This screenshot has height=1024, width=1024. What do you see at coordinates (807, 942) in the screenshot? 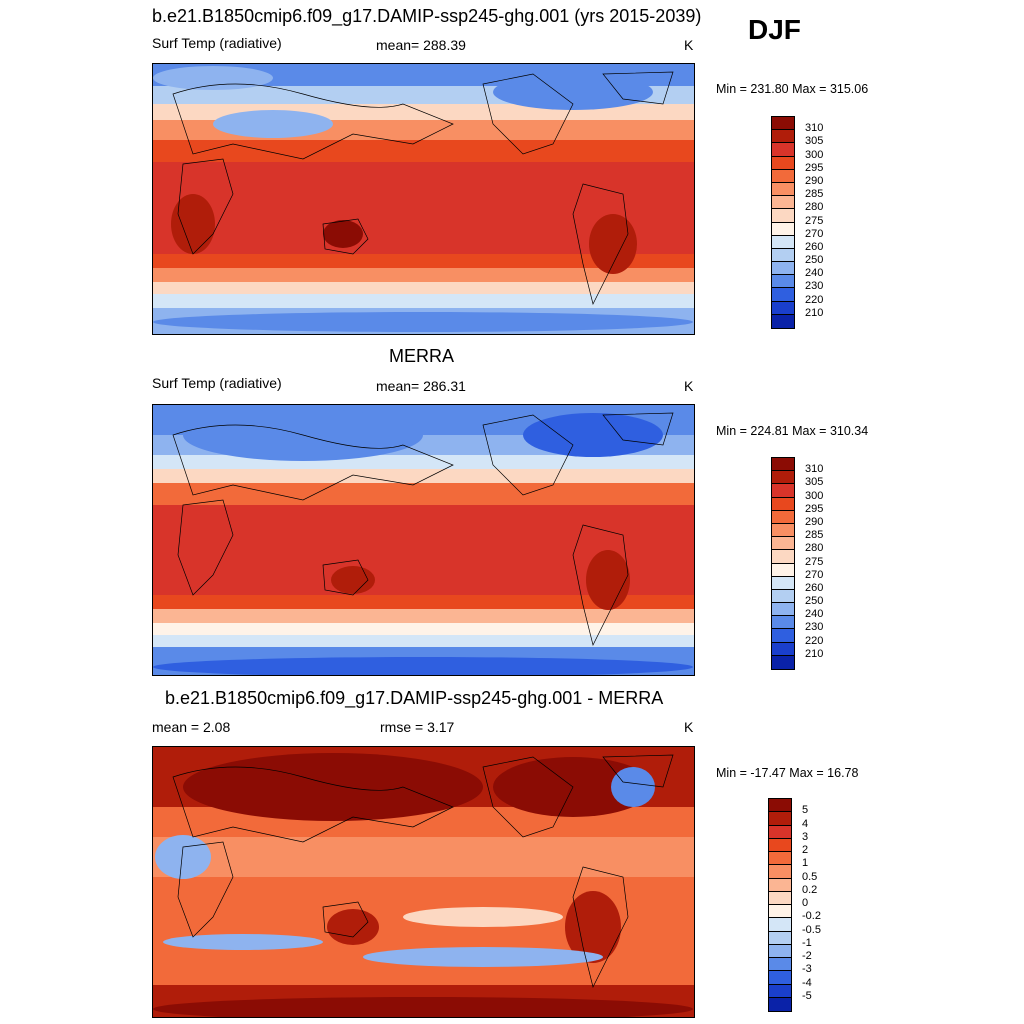
I see `colorbar-tick-label: -1` at bounding box center [807, 942].